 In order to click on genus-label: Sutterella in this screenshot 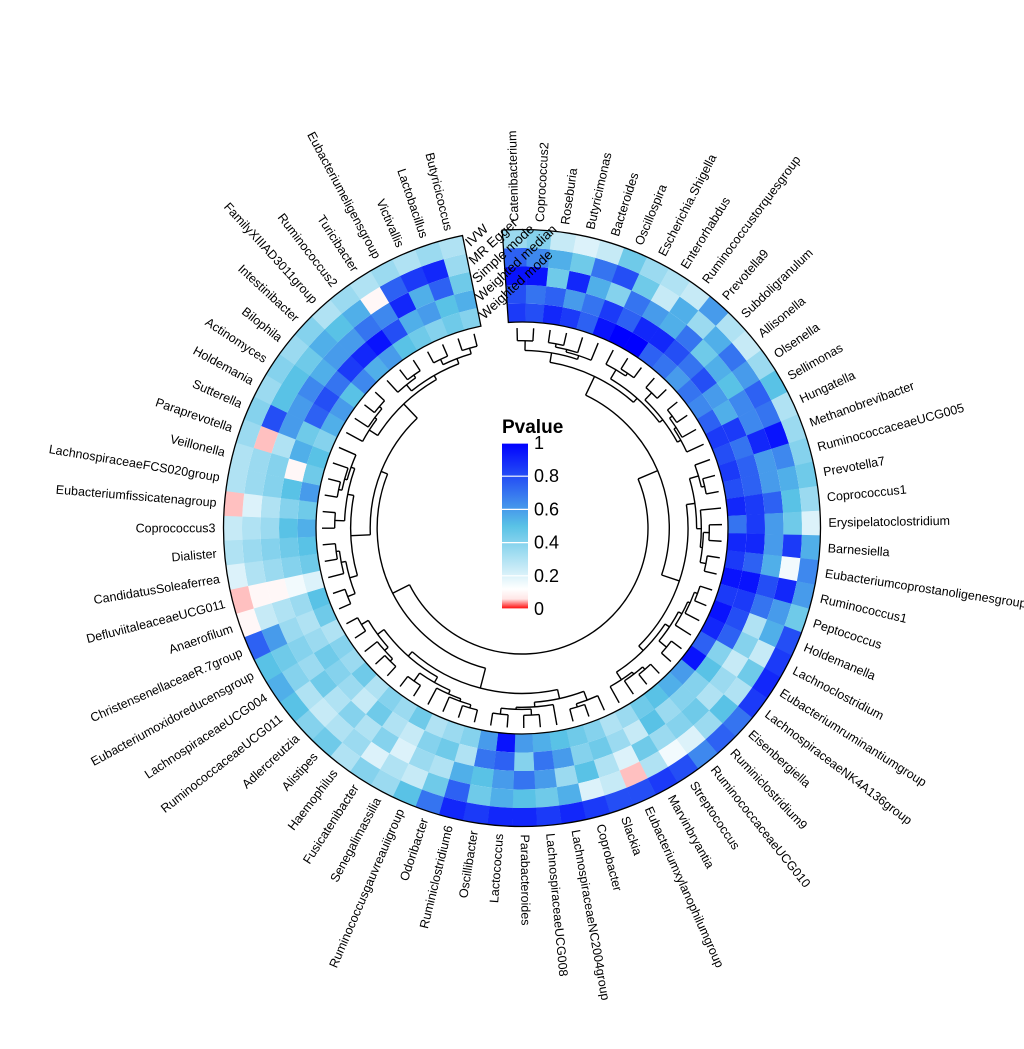, I will do `click(217, 394)`.